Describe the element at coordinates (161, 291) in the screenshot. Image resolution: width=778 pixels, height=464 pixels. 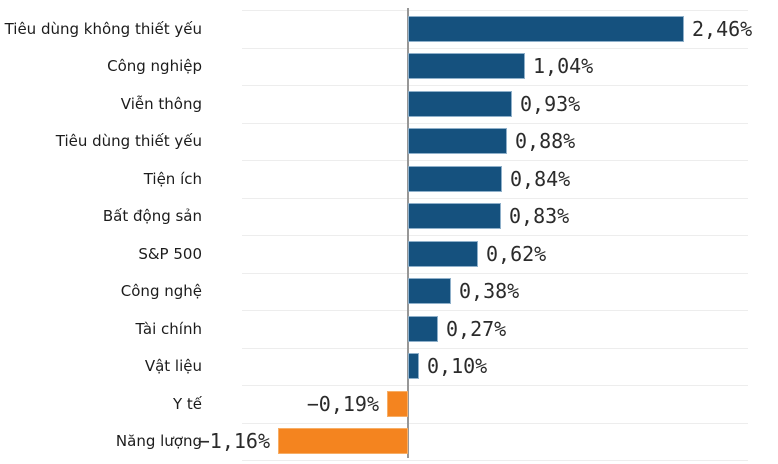
I see `category-label: Công nghệ` at that location.